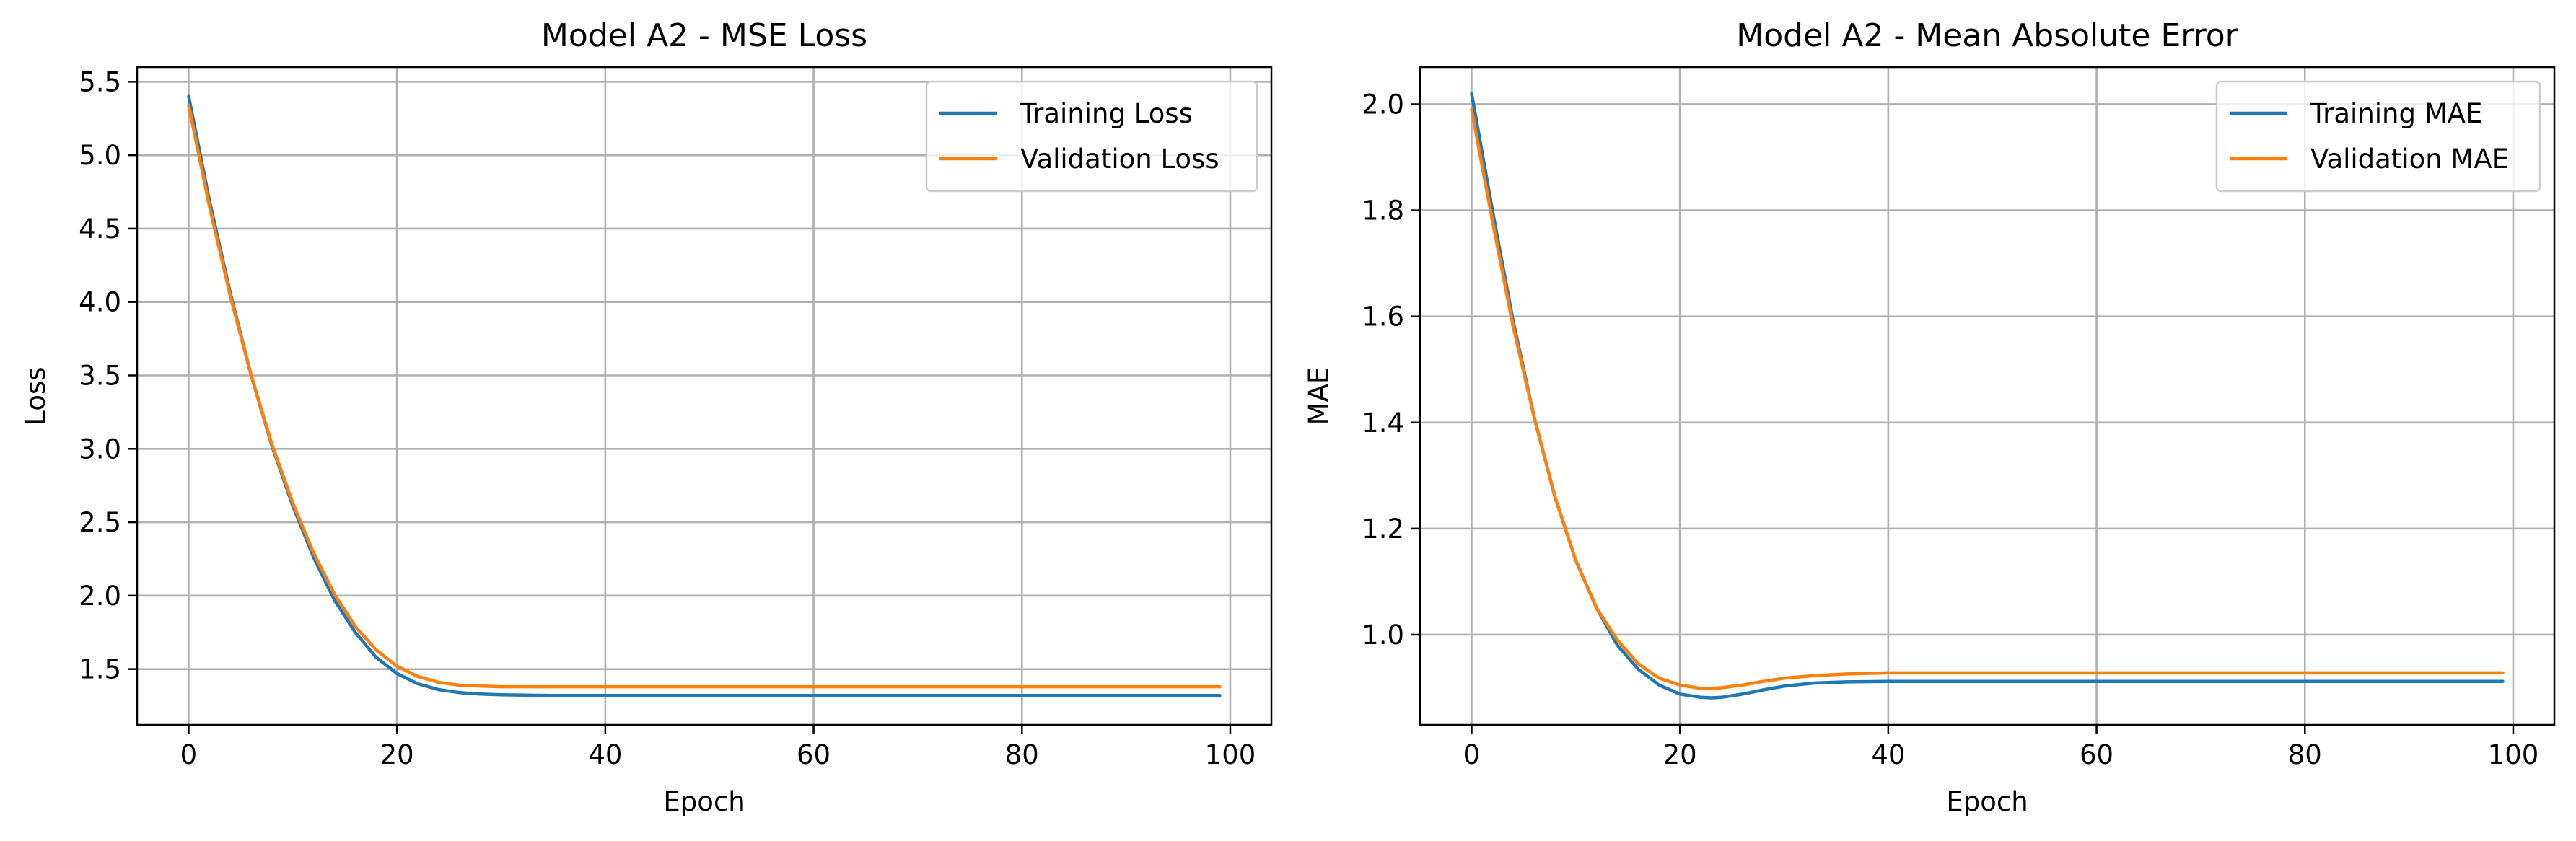 Image resolution: width=2576 pixels, height=841 pixels. I want to click on y-tick-label: 5.0, so click(100, 155).